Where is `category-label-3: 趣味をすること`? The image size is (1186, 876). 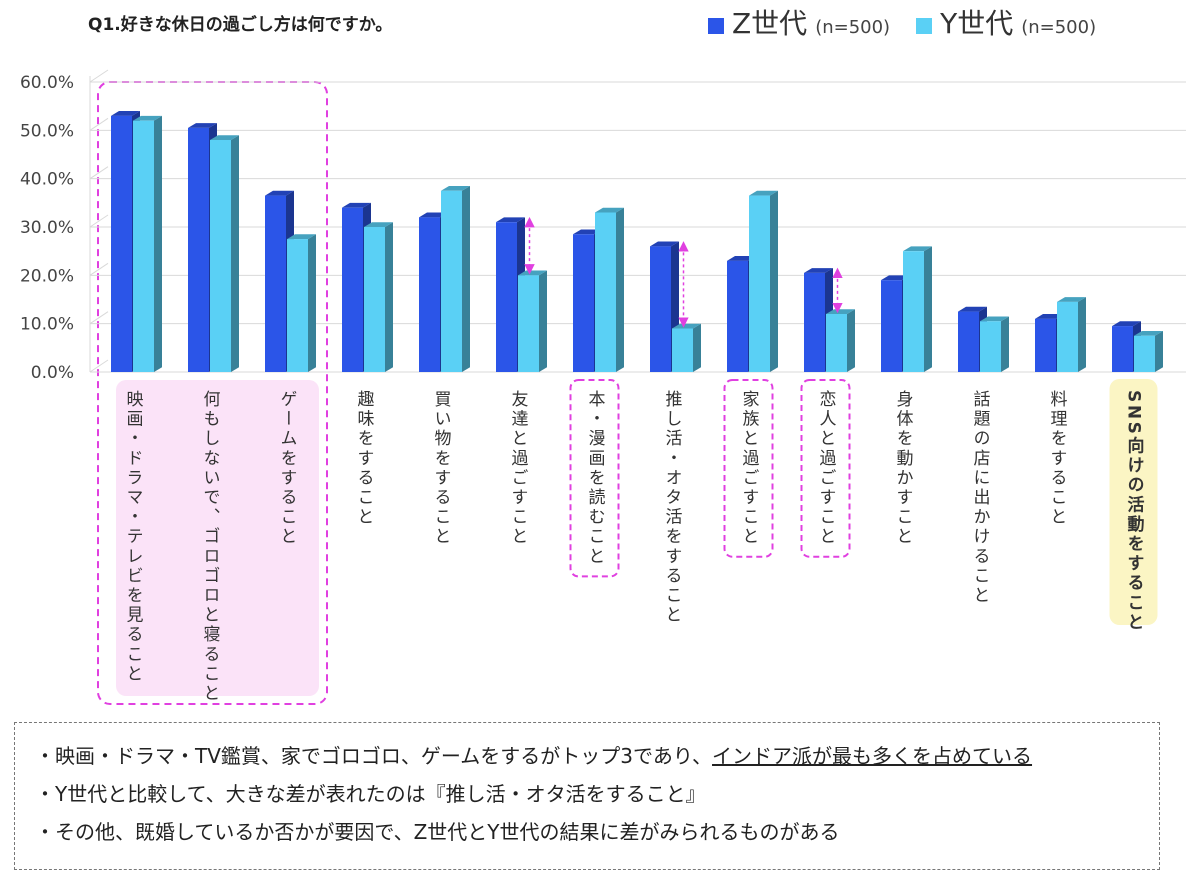 category-label-3: 趣味をすること is located at coordinates (364, 458).